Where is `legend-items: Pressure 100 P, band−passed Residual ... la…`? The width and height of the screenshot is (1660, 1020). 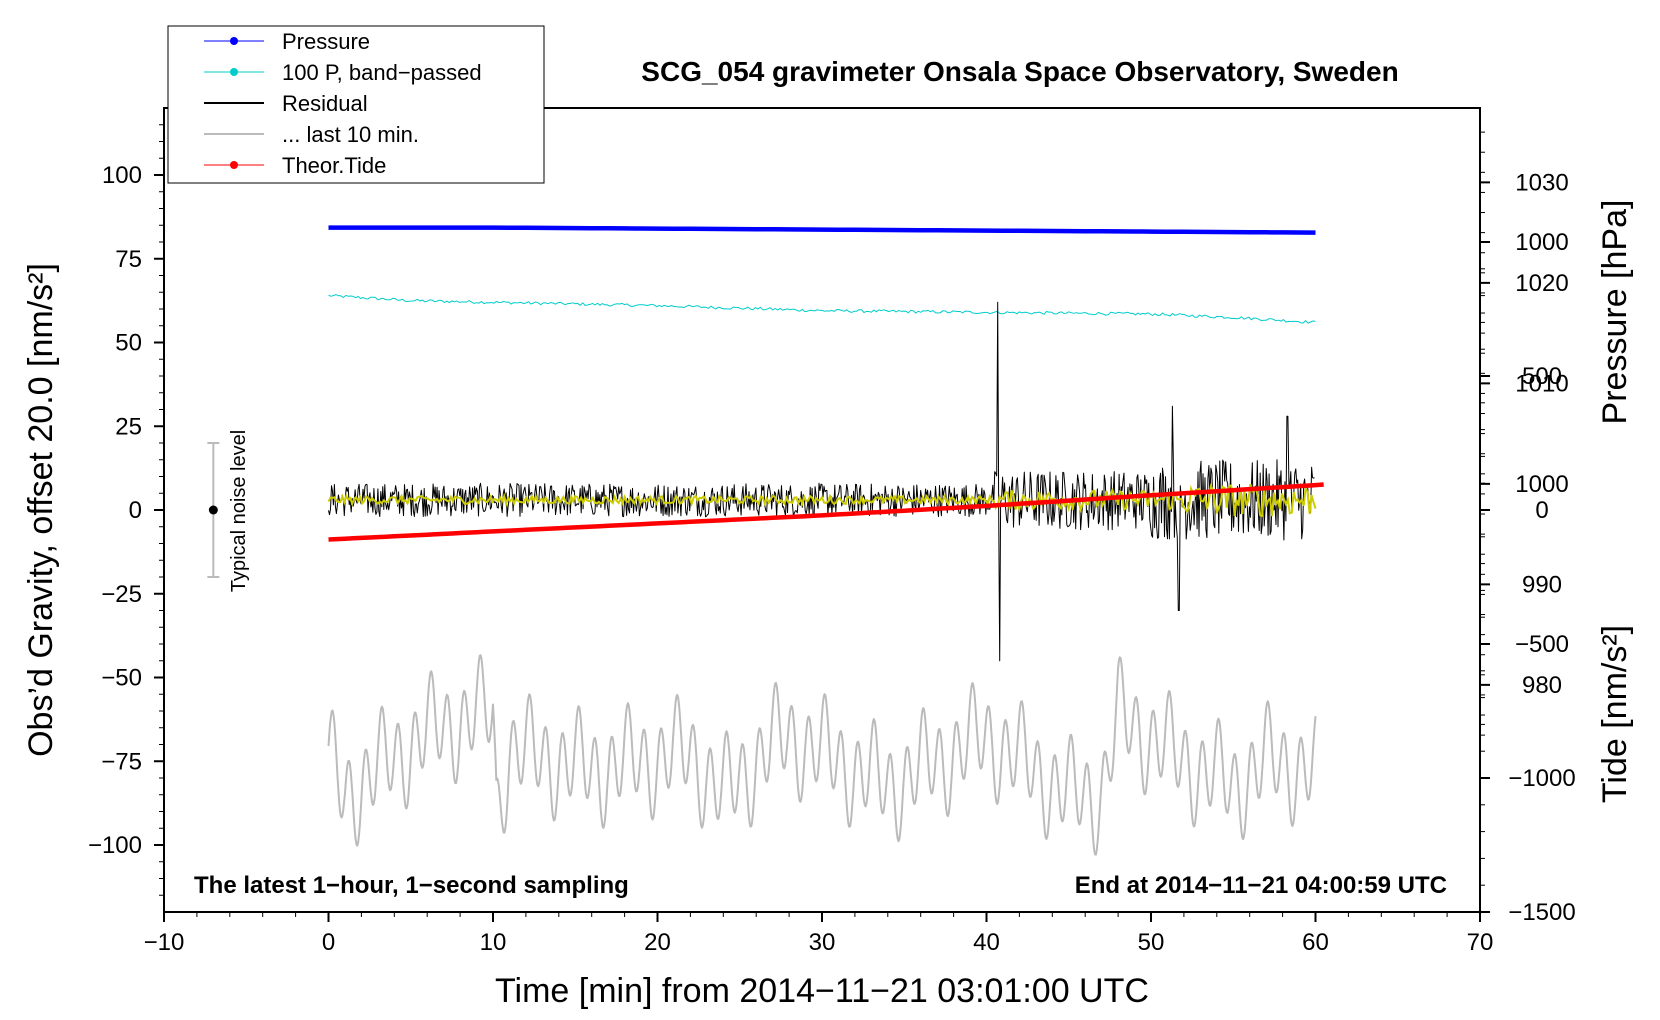 legend-items: Pressure 100 P, band−passed Residual ... la… is located at coordinates (343, 103).